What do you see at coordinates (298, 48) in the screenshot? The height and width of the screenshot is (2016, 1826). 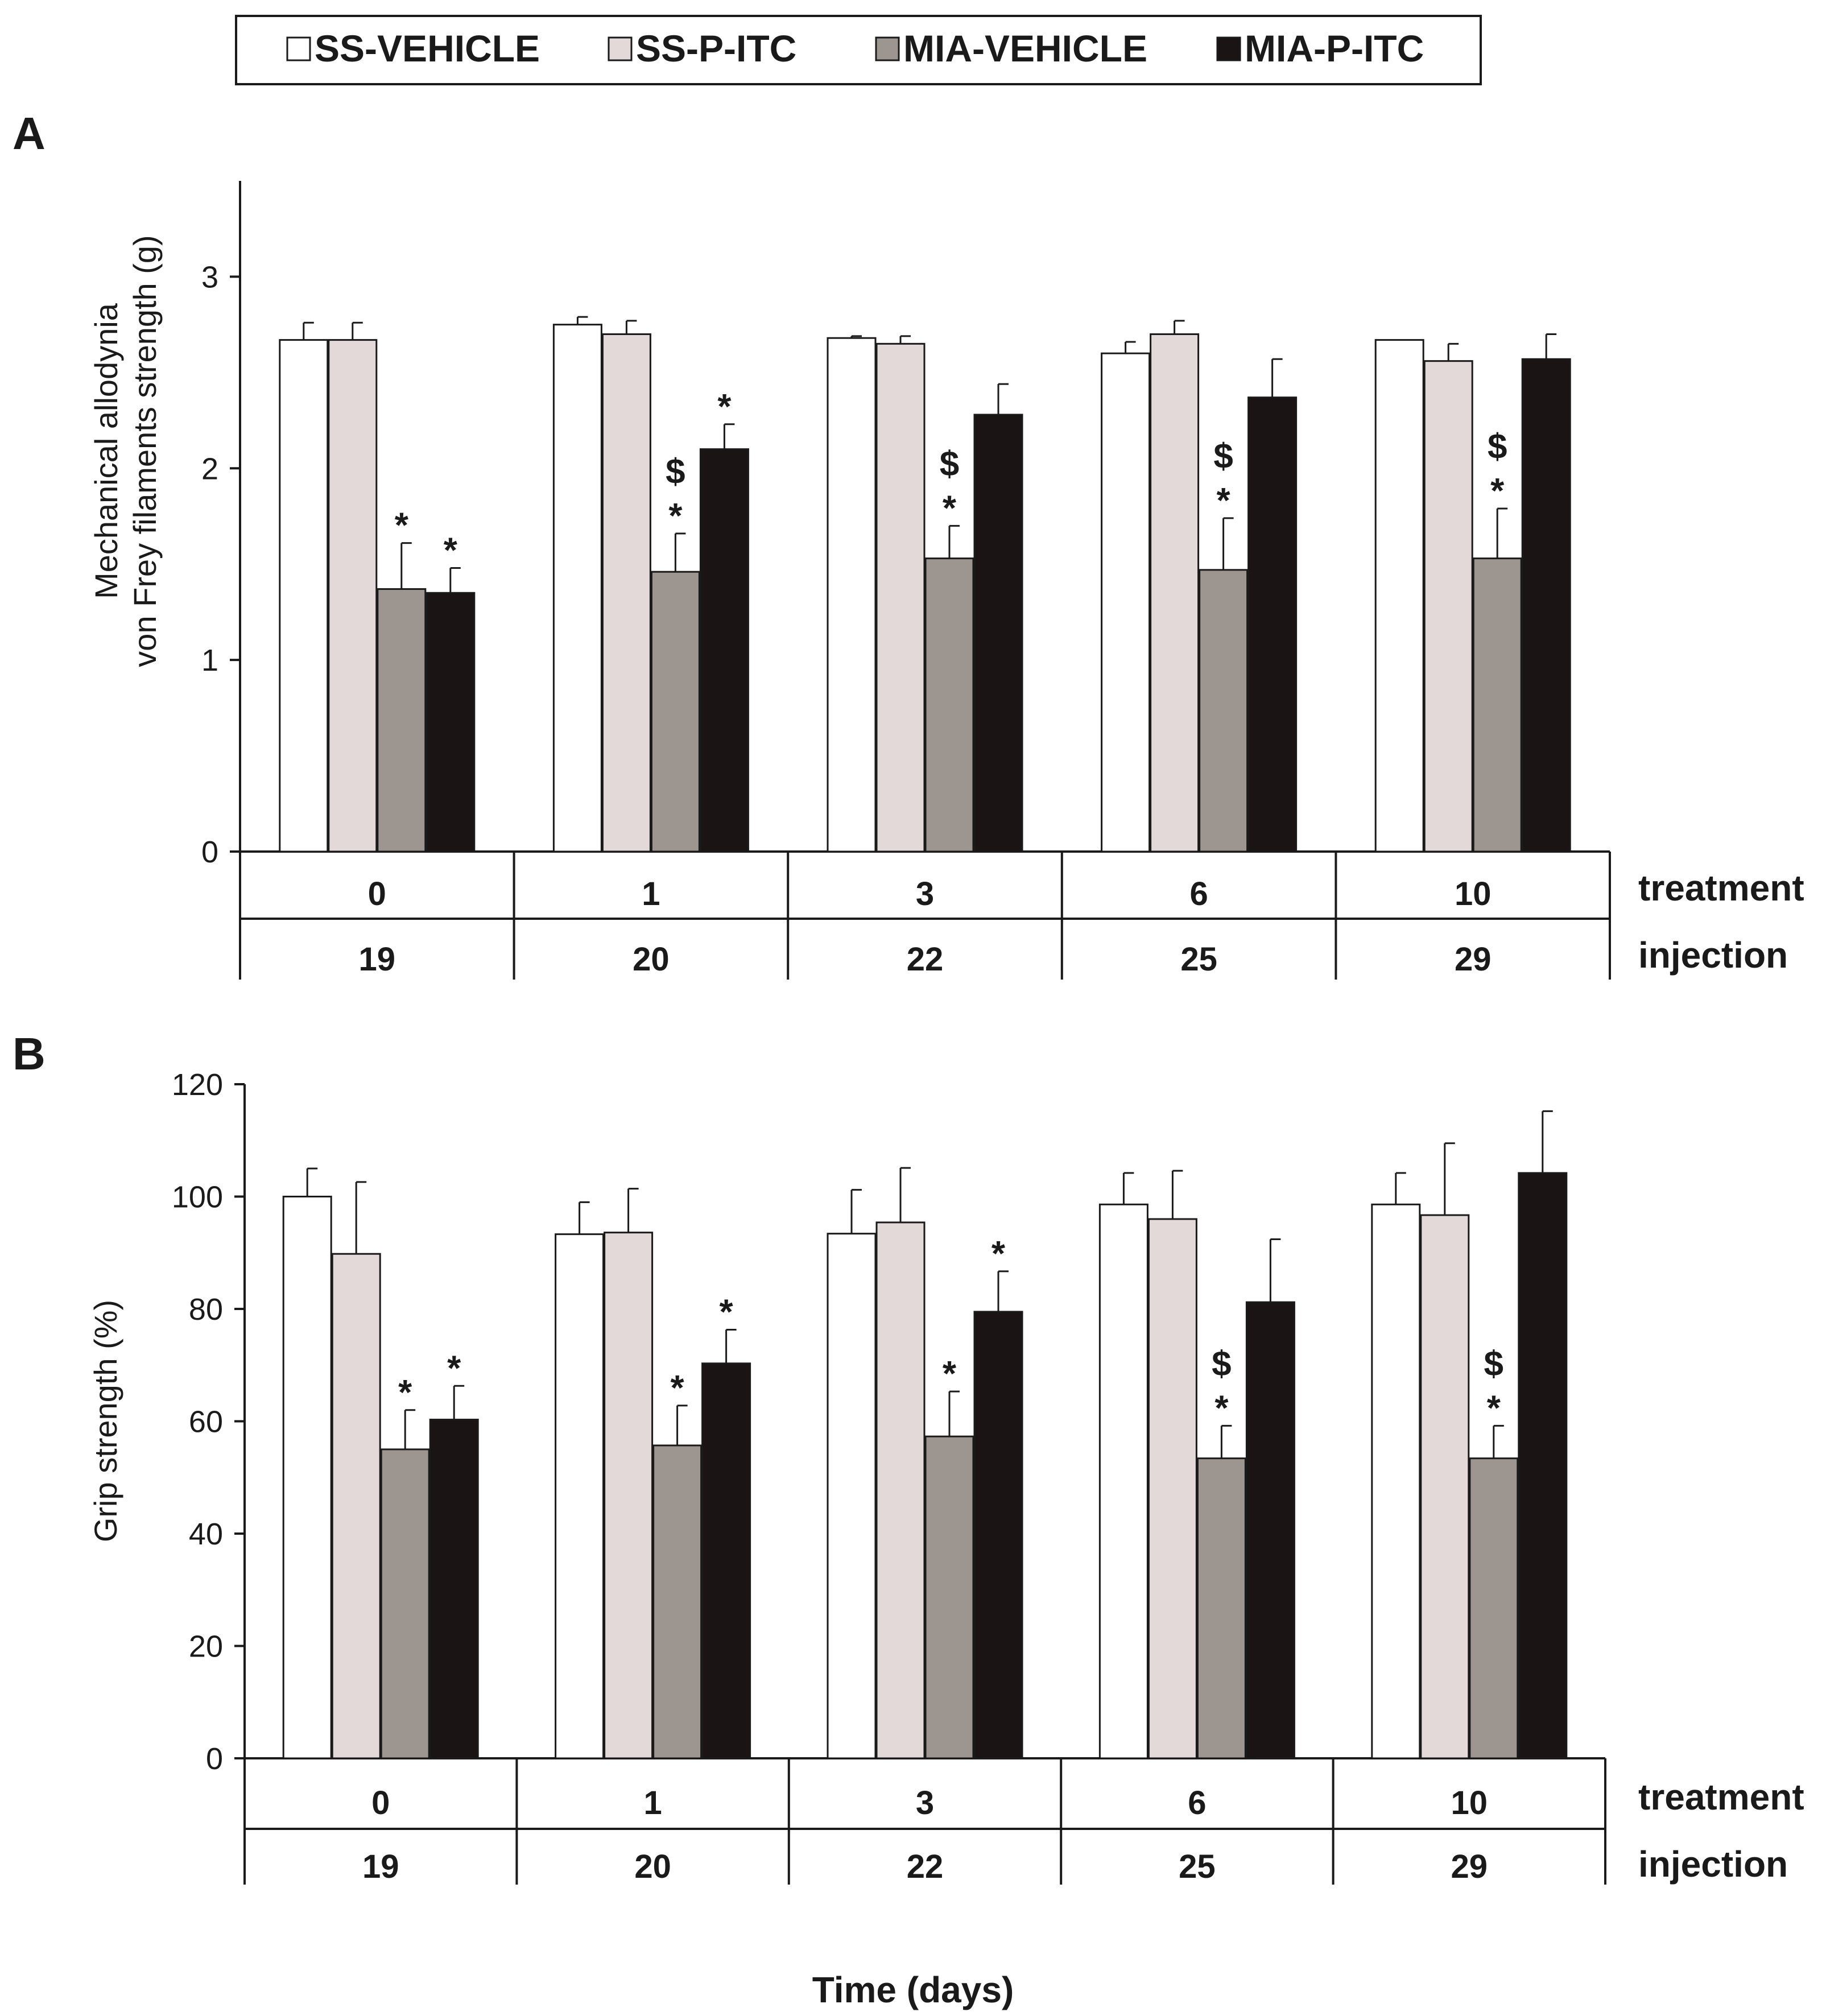 I see `legend-swatch-ss-vehicle` at bounding box center [298, 48].